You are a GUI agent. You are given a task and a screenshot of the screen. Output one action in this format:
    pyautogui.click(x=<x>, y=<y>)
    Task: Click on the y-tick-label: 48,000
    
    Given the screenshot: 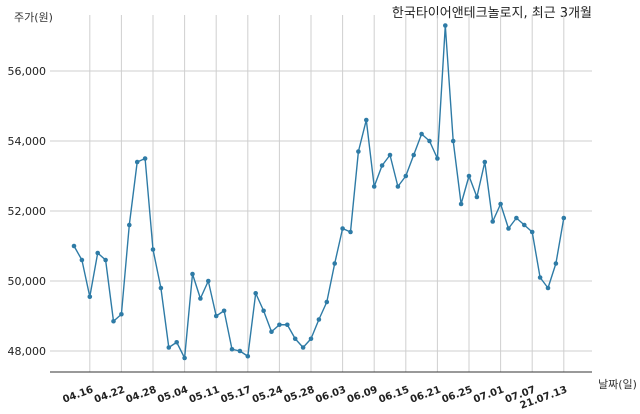 What is the action you would take?
    pyautogui.click(x=27, y=351)
    